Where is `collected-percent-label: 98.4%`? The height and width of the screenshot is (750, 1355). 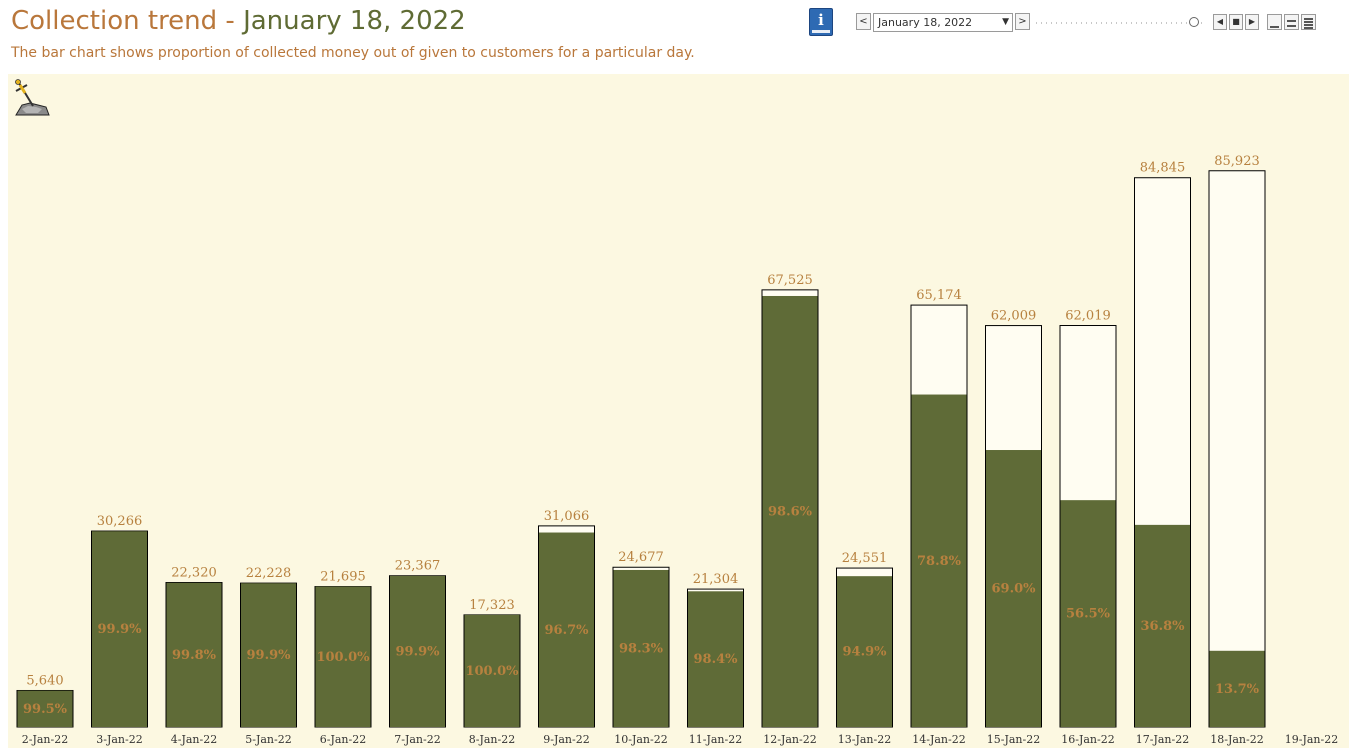
collected-percent-label: 98.4% is located at coordinates (715, 659).